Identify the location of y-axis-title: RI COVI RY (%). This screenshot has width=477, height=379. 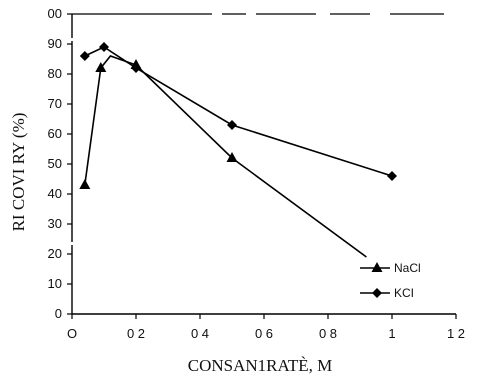
(18, 172).